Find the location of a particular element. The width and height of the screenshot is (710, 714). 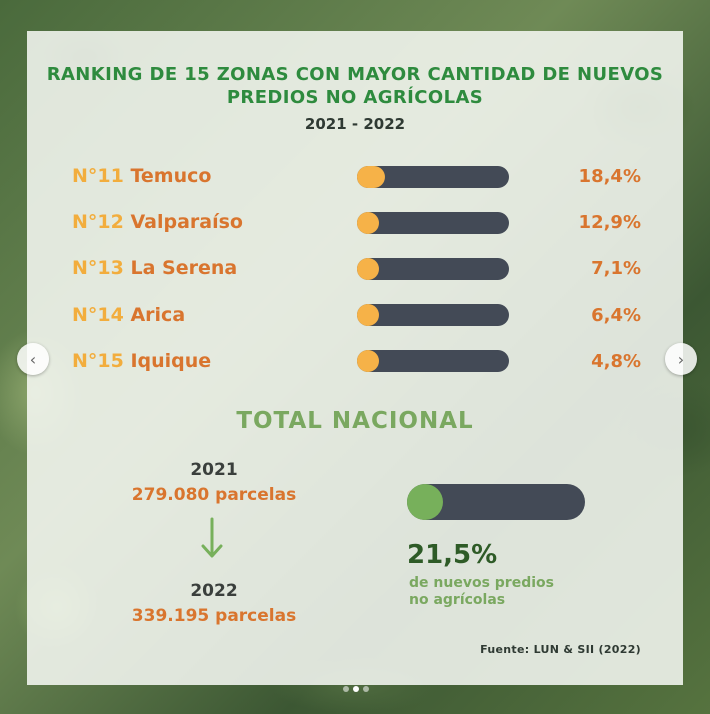

bar-temuco is located at coordinates (371, 177).